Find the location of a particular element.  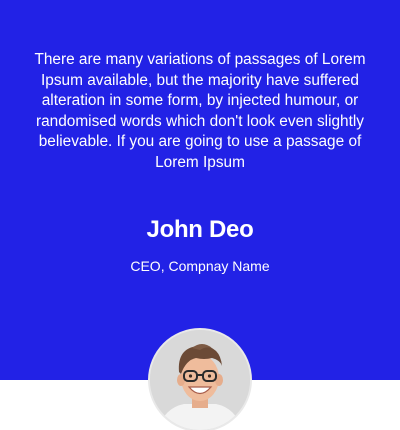

person-role: CEO, Compnay Name is located at coordinates (200, 266).